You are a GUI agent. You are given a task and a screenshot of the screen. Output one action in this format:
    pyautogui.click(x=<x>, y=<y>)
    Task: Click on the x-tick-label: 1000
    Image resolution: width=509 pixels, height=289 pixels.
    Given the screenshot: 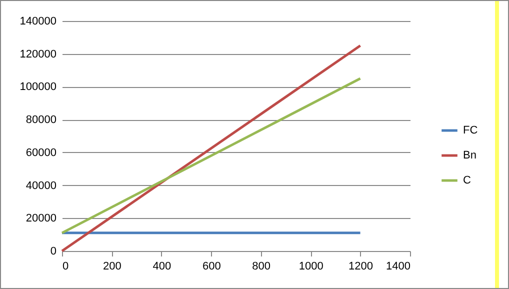 What is the action you would take?
    pyautogui.click(x=311, y=266)
    